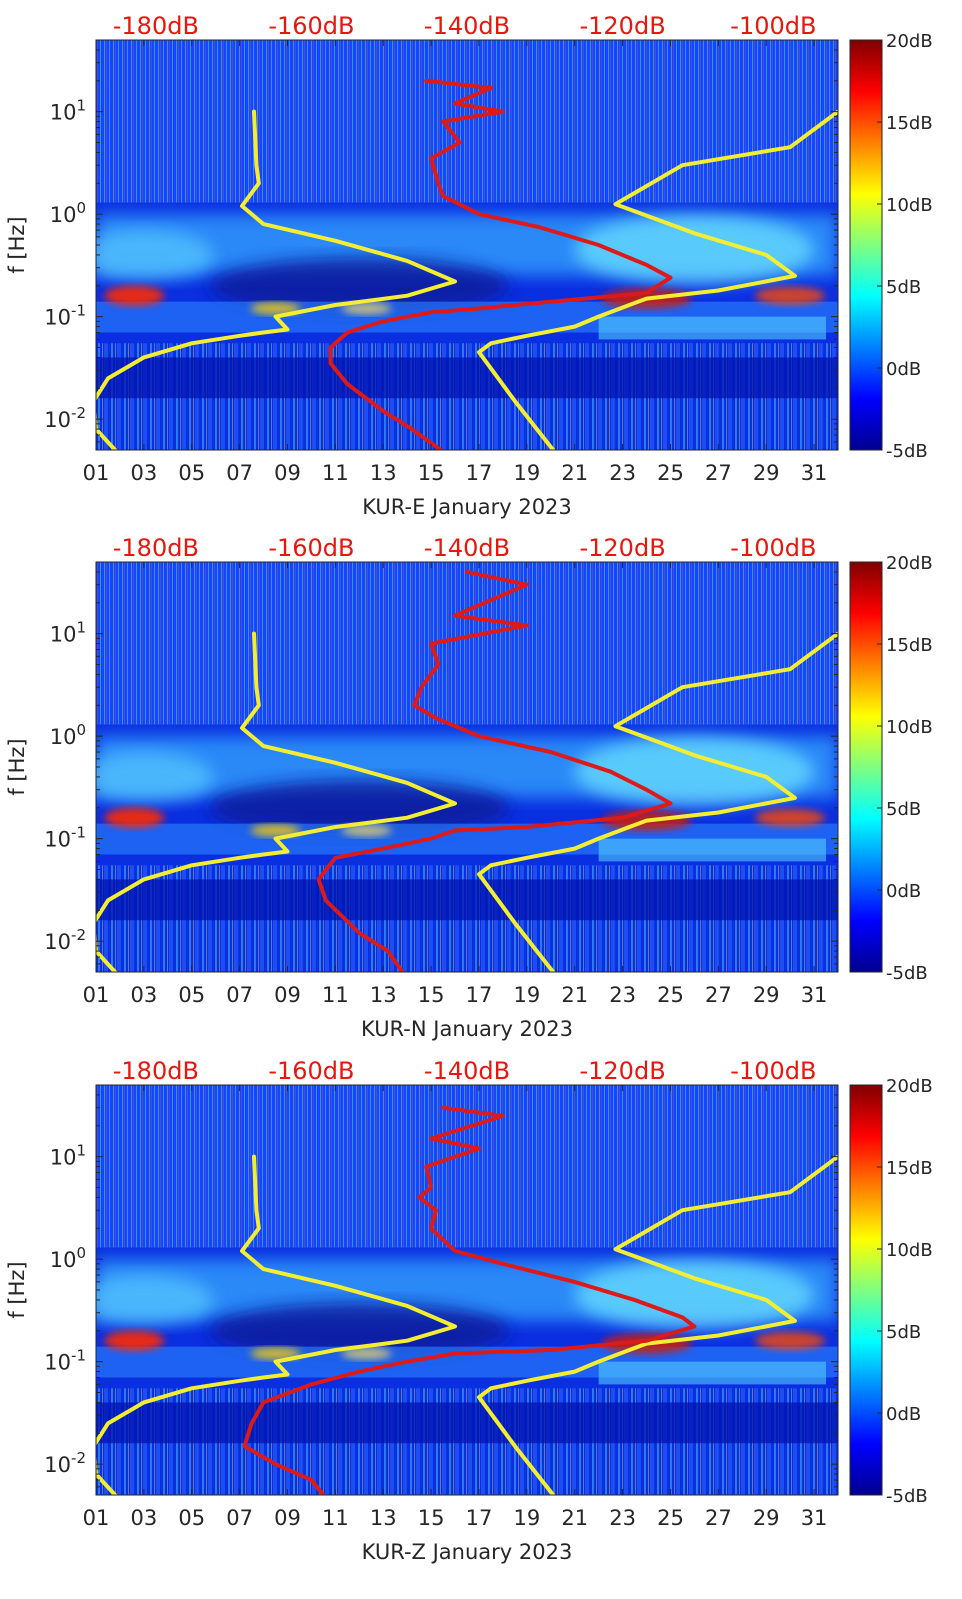  I want to click on top-axis-label: -120dB, so click(622, 1071).